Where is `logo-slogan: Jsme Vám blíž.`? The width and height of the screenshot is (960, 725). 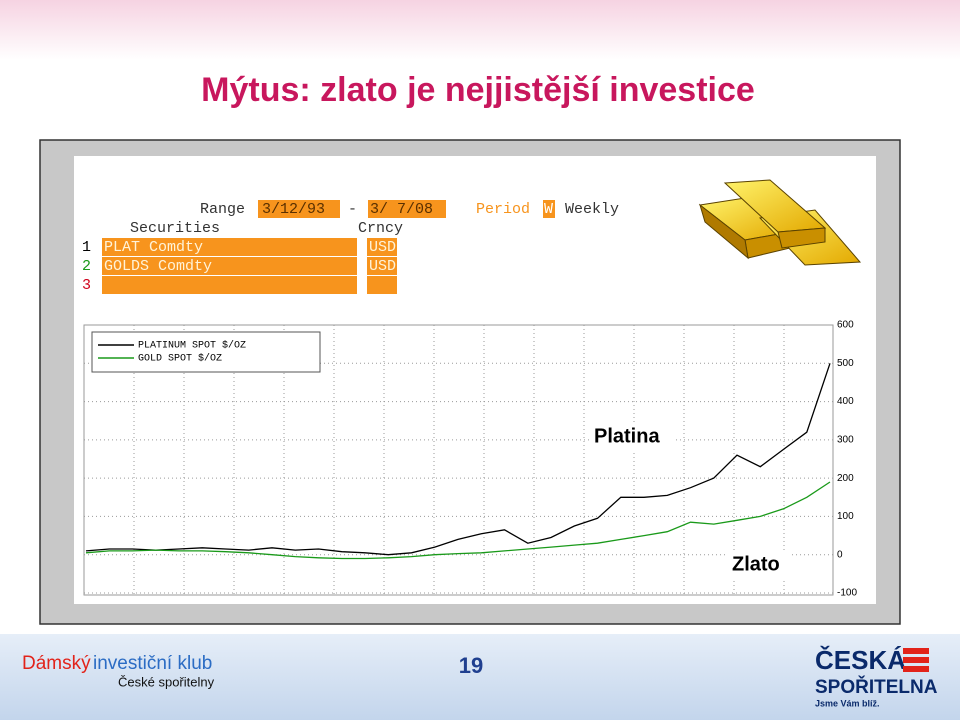
logo-slogan: Jsme Vám blíž. is located at coordinates (847, 703).